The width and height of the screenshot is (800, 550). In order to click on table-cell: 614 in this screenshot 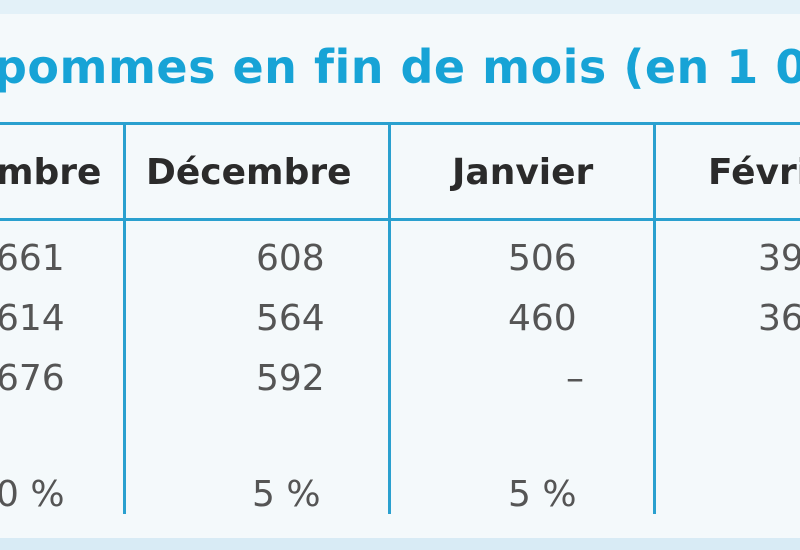, I will do `click(32, 318)`.